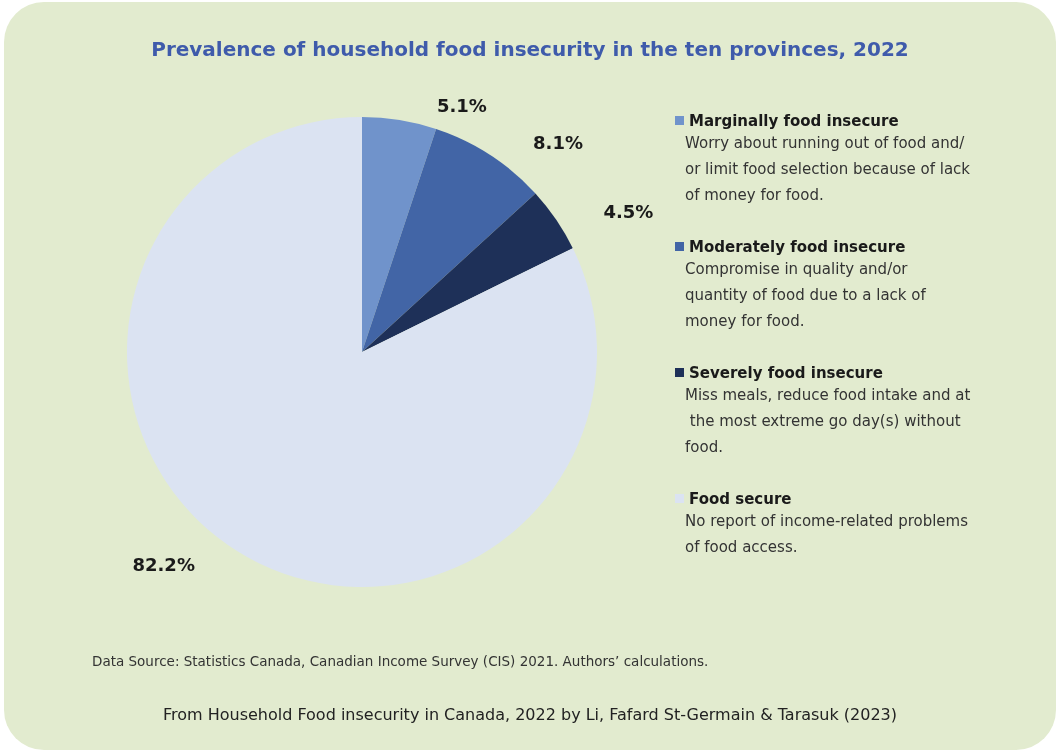 The image size is (1060, 754). Describe the element at coordinates (808, 295) in the screenshot. I see `text: Compromise in quality and/or quantity of food due to a lack of money for food.` at that location.